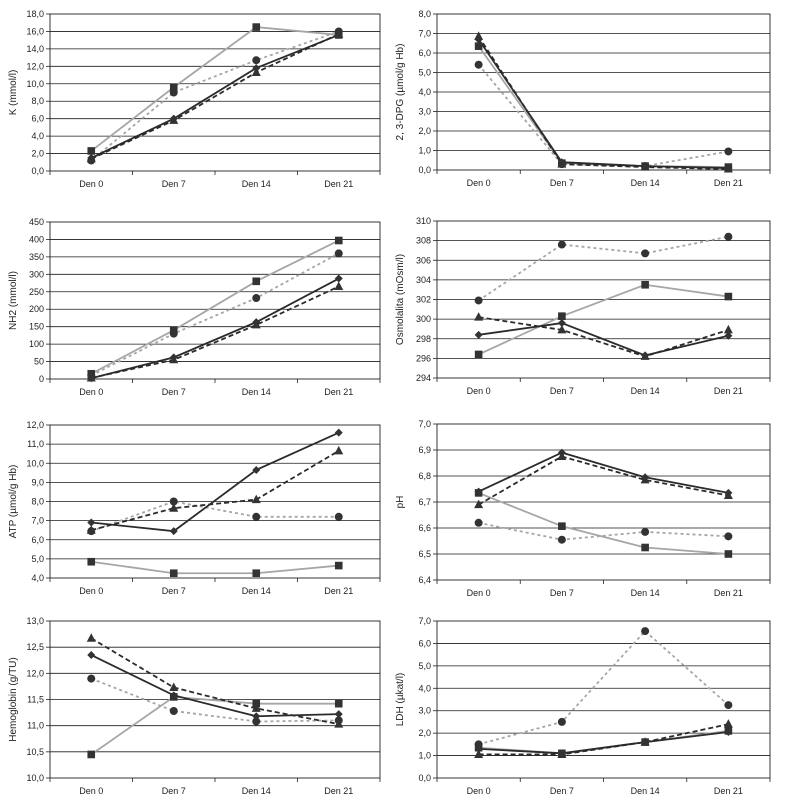 The image size is (796, 800). Describe the element at coordinates (13, 93) in the screenshot. I see `y-axis-label: K (mmol/l)` at that location.